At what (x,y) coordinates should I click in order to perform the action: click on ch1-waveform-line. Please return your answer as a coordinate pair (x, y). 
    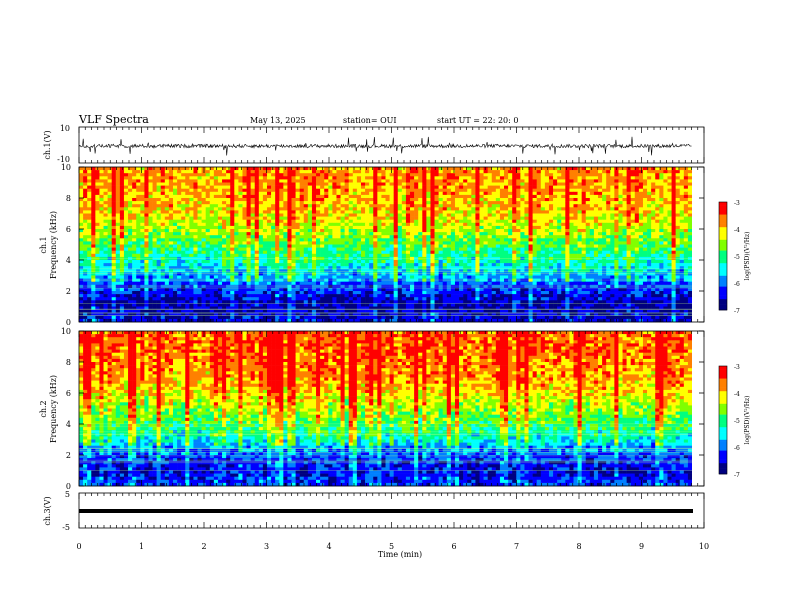
    Looking at the image, I should click on (385, 146).